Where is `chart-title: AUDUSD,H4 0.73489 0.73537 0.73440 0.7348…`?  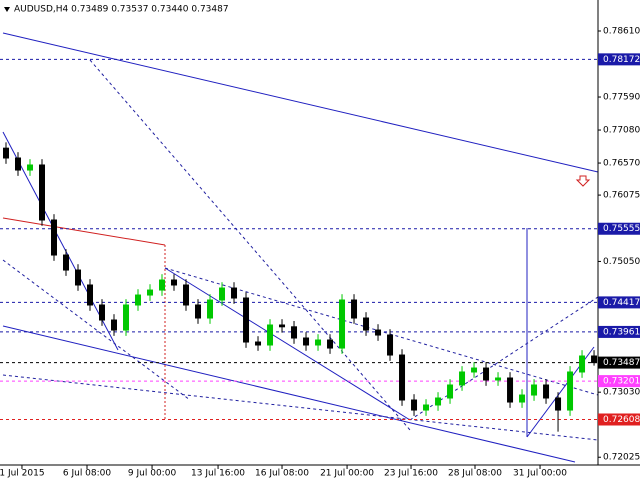 chart-title: AUDUSD,H4 0.73489 0.73537 0.73440 0.7348… is located at coordinates (121, 10).